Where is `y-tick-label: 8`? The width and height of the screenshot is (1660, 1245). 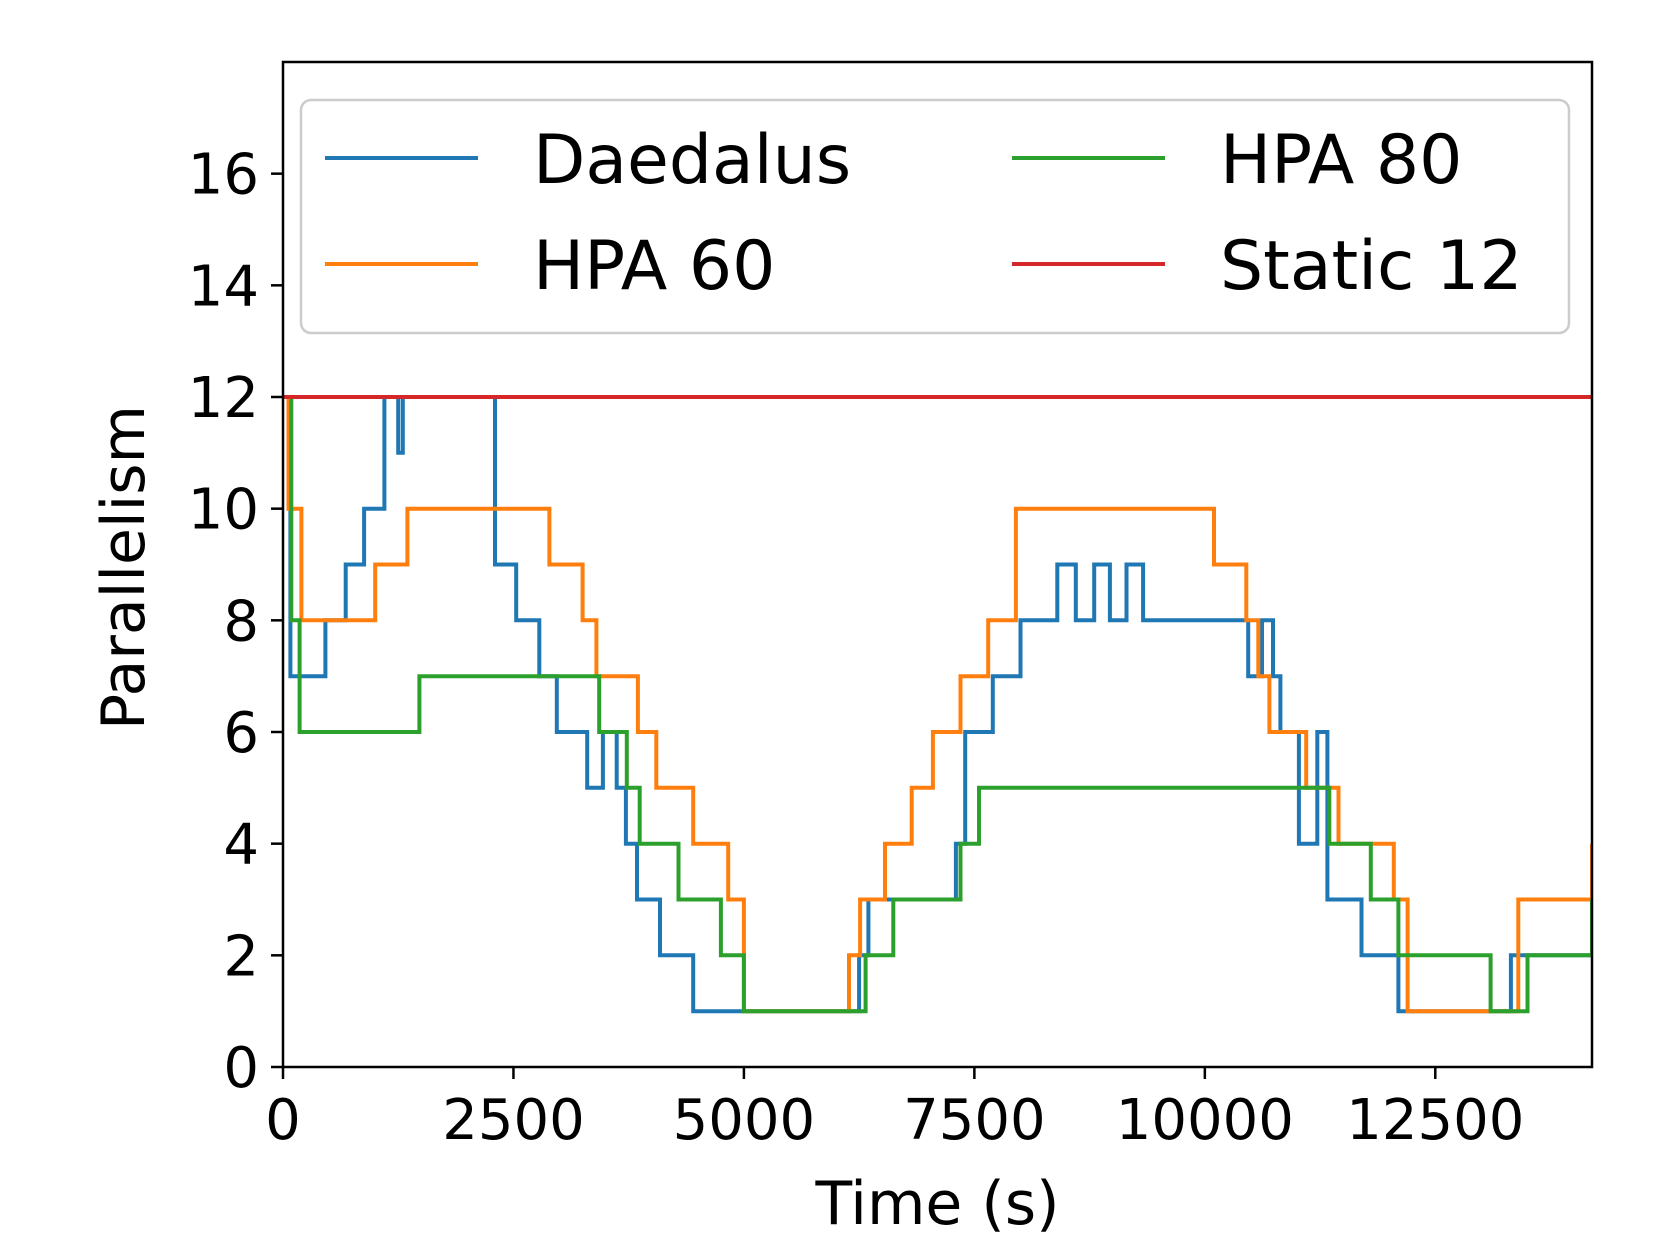 y-tick-label: 8 is located at coordinates (241, 621).